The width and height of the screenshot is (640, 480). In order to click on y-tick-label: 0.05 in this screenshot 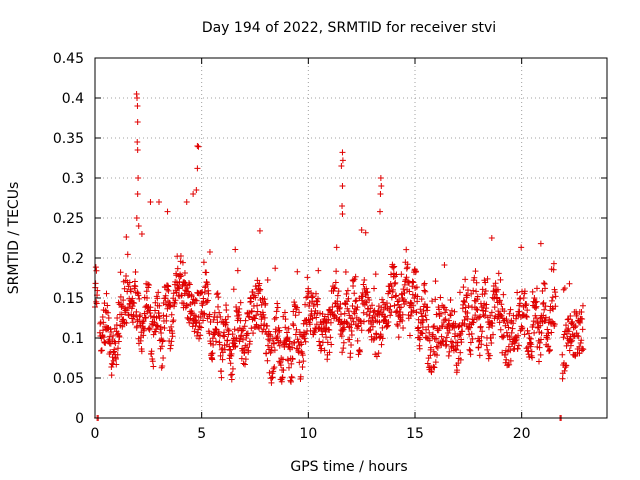, I will do `click(68, 379)`.